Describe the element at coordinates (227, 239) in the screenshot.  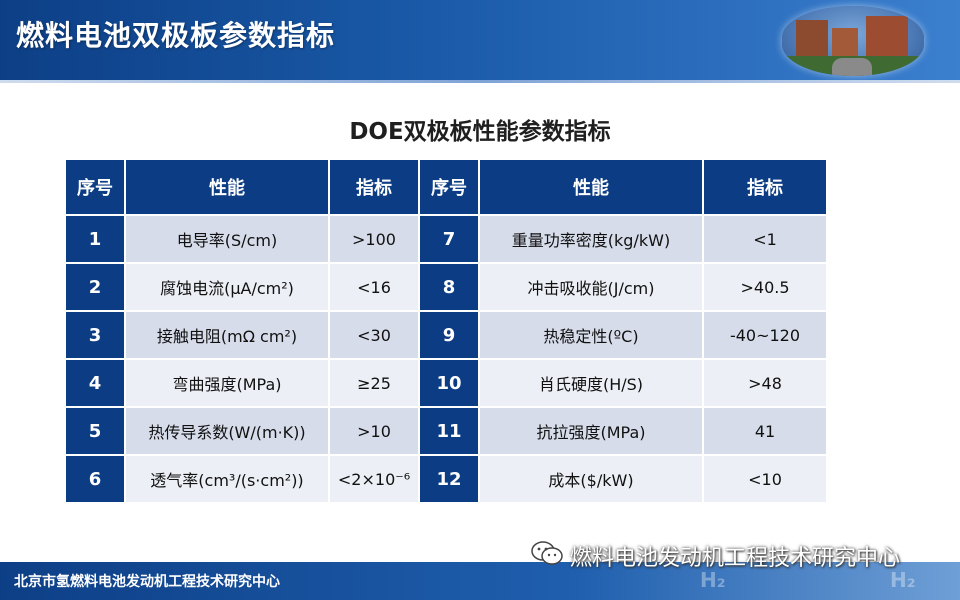
I see `property-name: 电导率(S/cm)` at that location.